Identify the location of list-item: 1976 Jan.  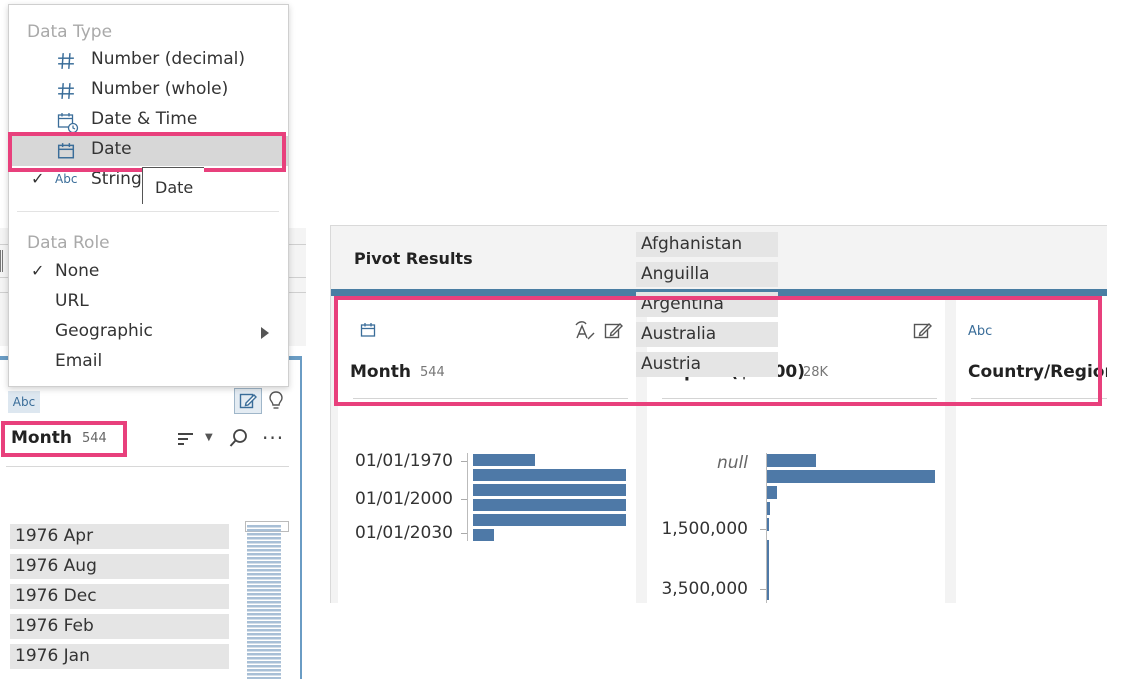
(119, 656).